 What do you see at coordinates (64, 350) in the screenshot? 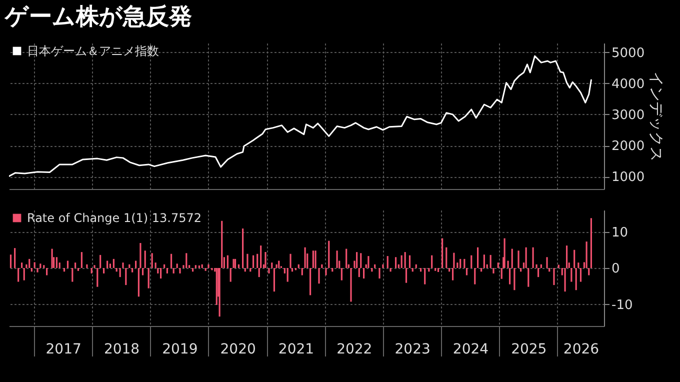
I see `x-tick-label: 2017` at bounding box center [64, 350].